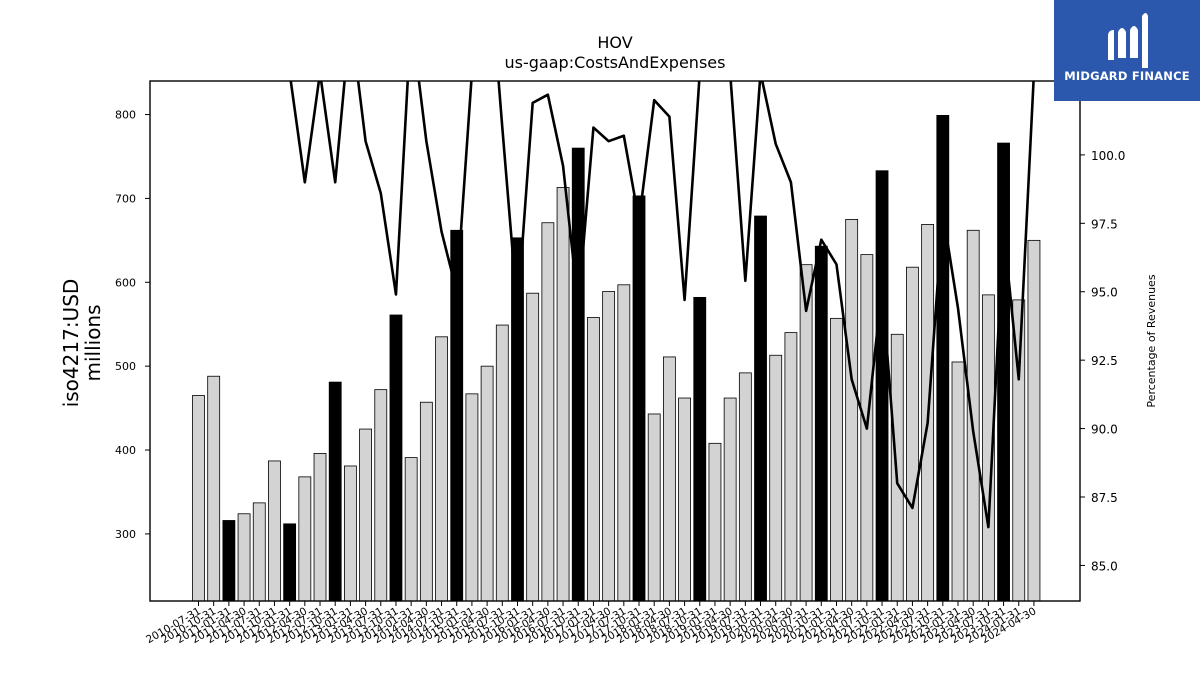 This screenshot has width=1200, height=675. What do you see at coordinates (1151, 340) in the screenshot?
I see `y2-axis-label: Percentage of Revenues` at bounding box center [1151, 340].